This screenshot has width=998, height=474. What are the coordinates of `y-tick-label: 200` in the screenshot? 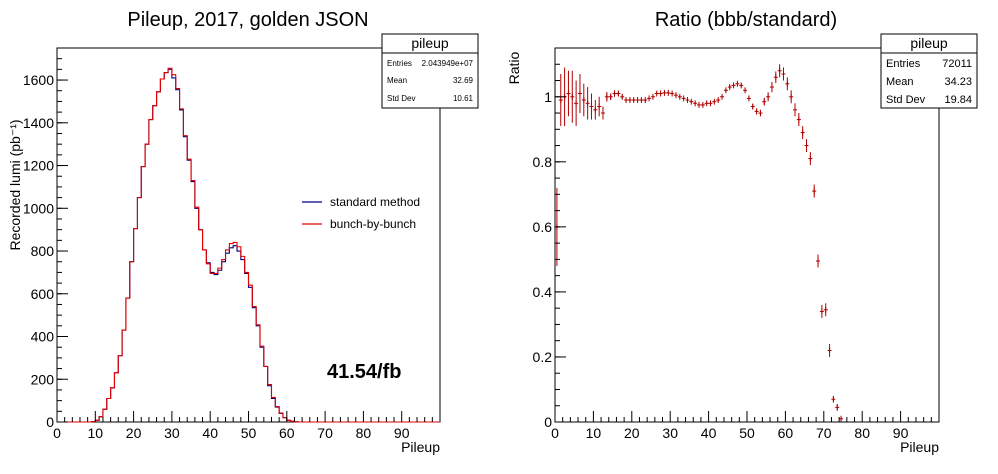 It's located at (43, 379).